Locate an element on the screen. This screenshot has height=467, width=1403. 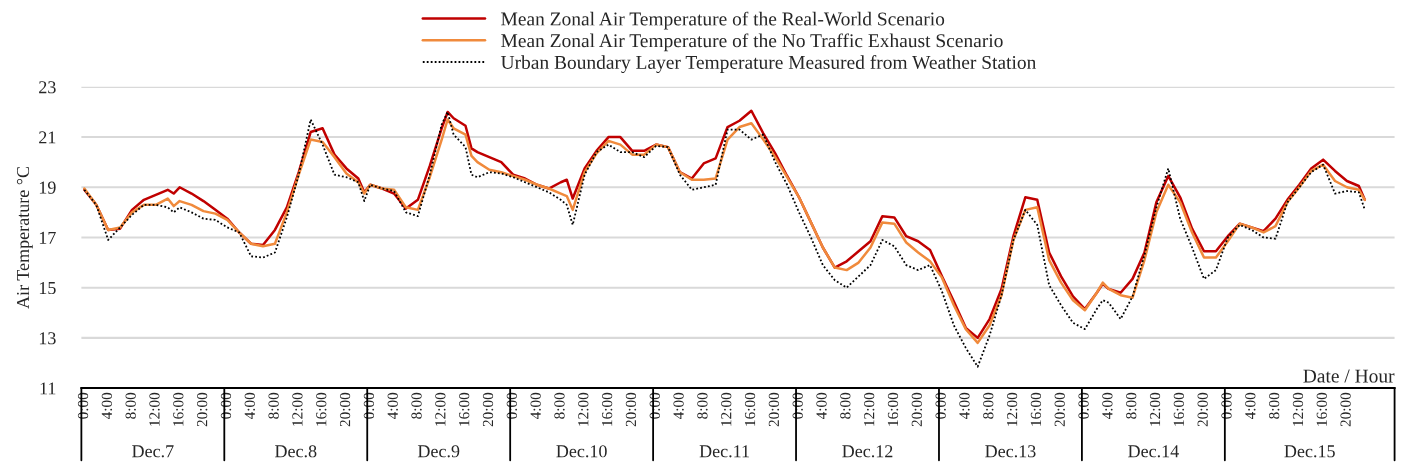
y-tick-label: 21 is located at coordinates (47, 137).